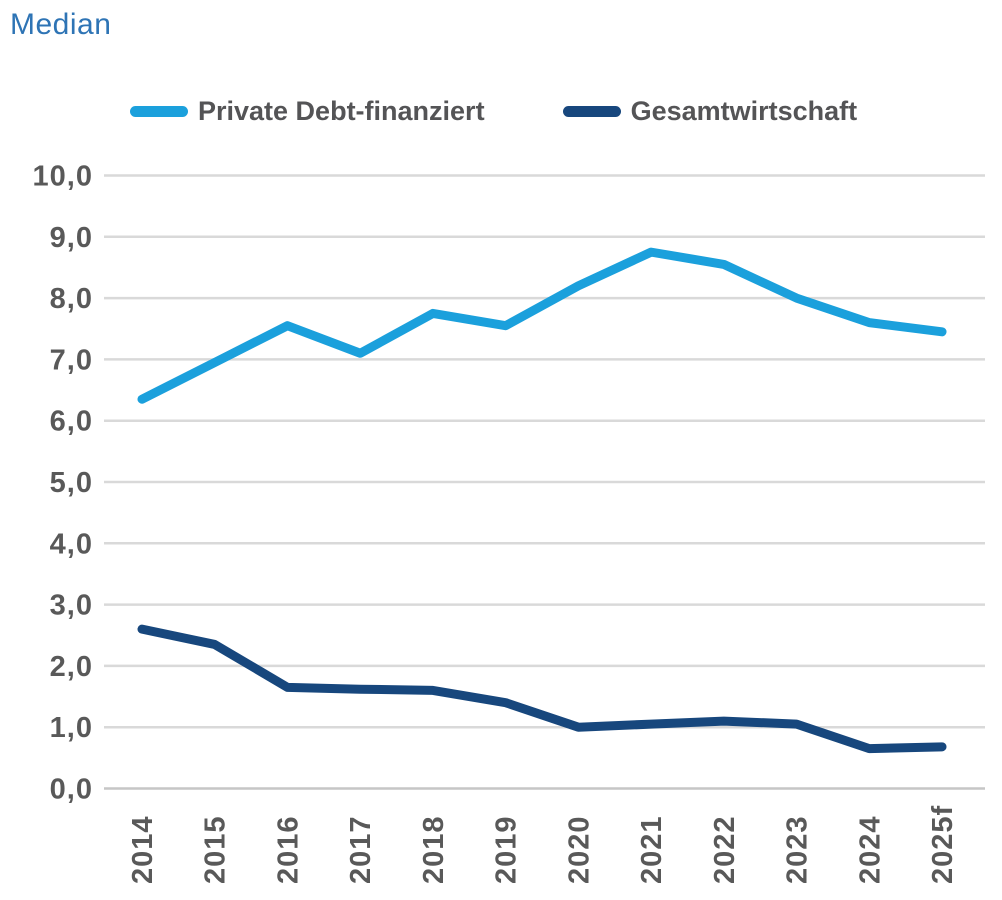 The image size is (1002, 900). What do you see at coordinates (542, 689) in the screenshot?
I see `series-line-gesamtwirtschaft` at bounding box center [542, 689].